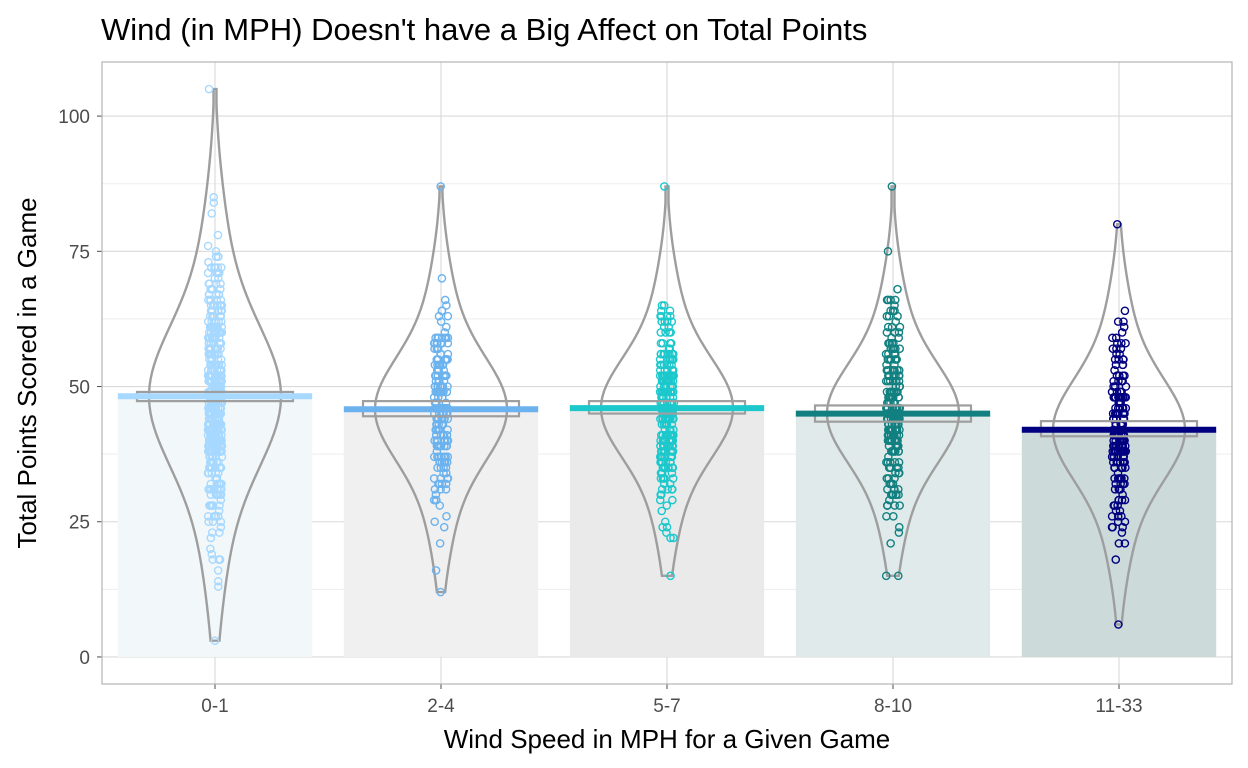 The width and height of the screenshot is (1248, 768). Describe the element at coordinates (74, 117) in the screenshot. I see `y-tick-label: 100` at that location.